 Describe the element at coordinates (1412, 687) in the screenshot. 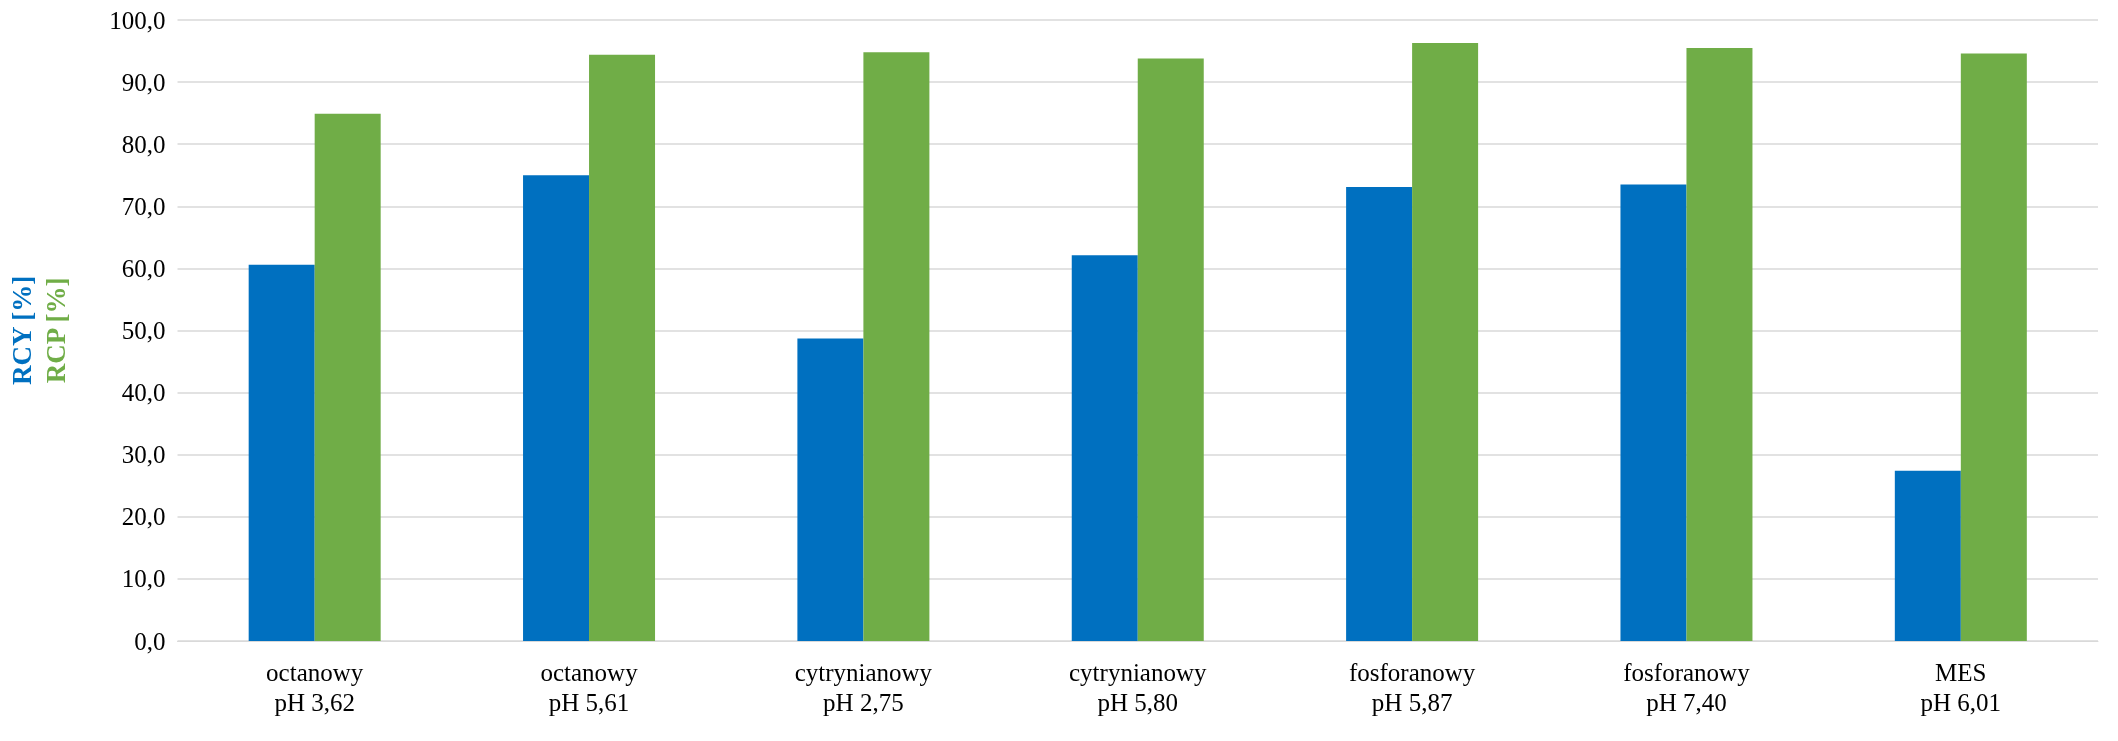

I see `x-tick-label: fosforanowy pH 5,87` at that location.